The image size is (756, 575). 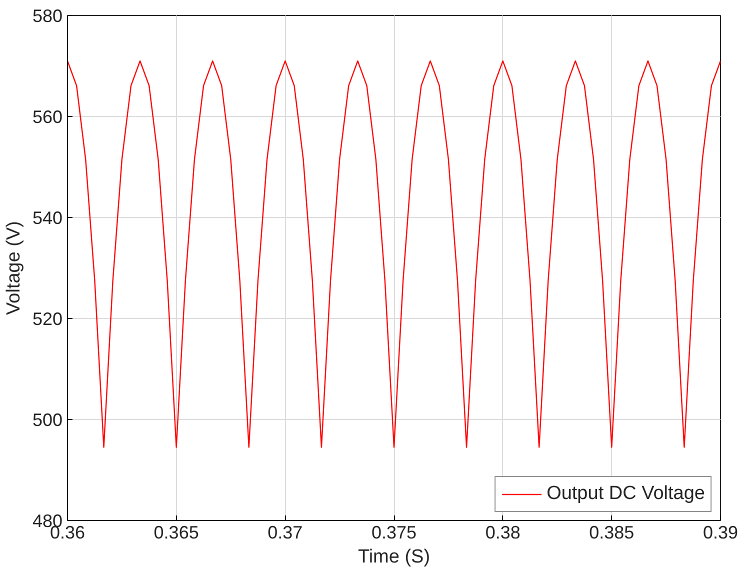 I want to click on x-tick-label: 0.37, so click(x=285, y=532).